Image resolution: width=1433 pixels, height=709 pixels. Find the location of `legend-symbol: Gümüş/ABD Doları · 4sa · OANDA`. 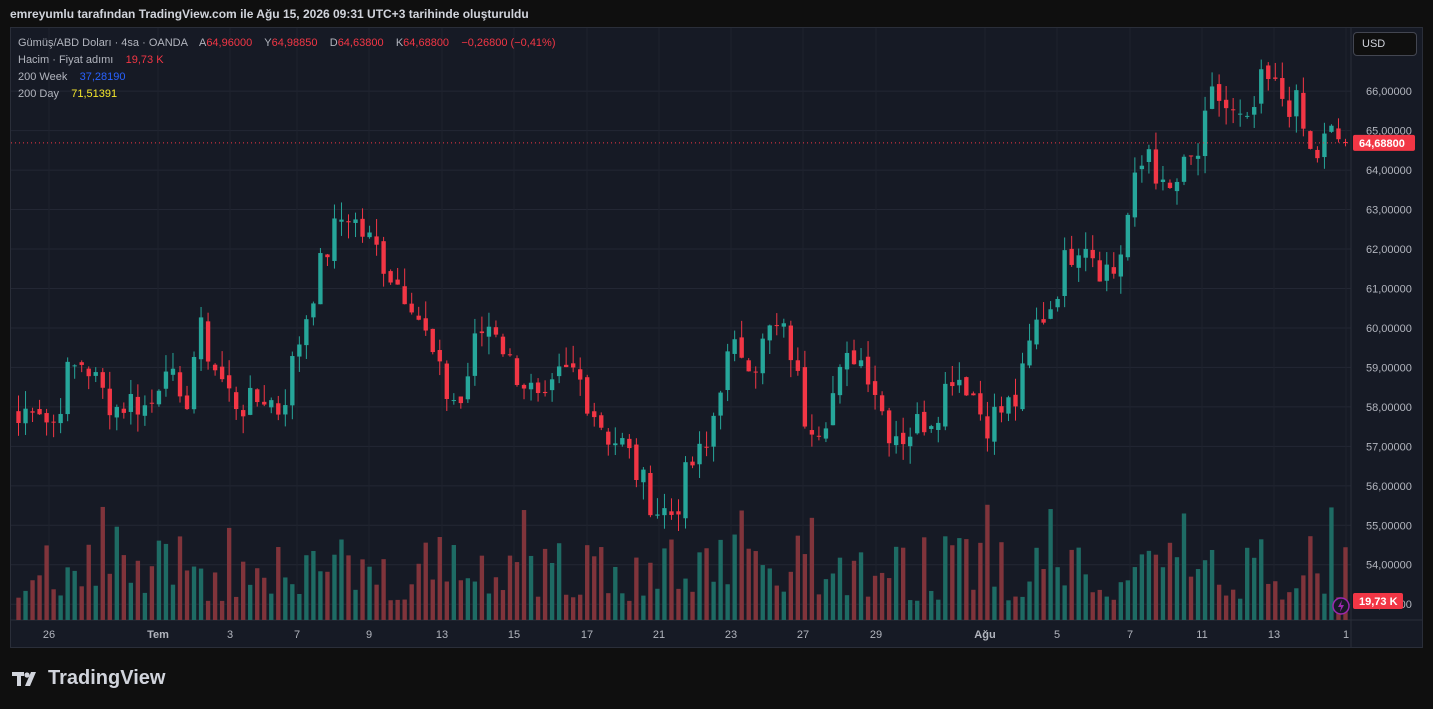

legend-symbol: Gümüş/ABD Doları · 4sa · OANDA is located at coordinates (103, 43).